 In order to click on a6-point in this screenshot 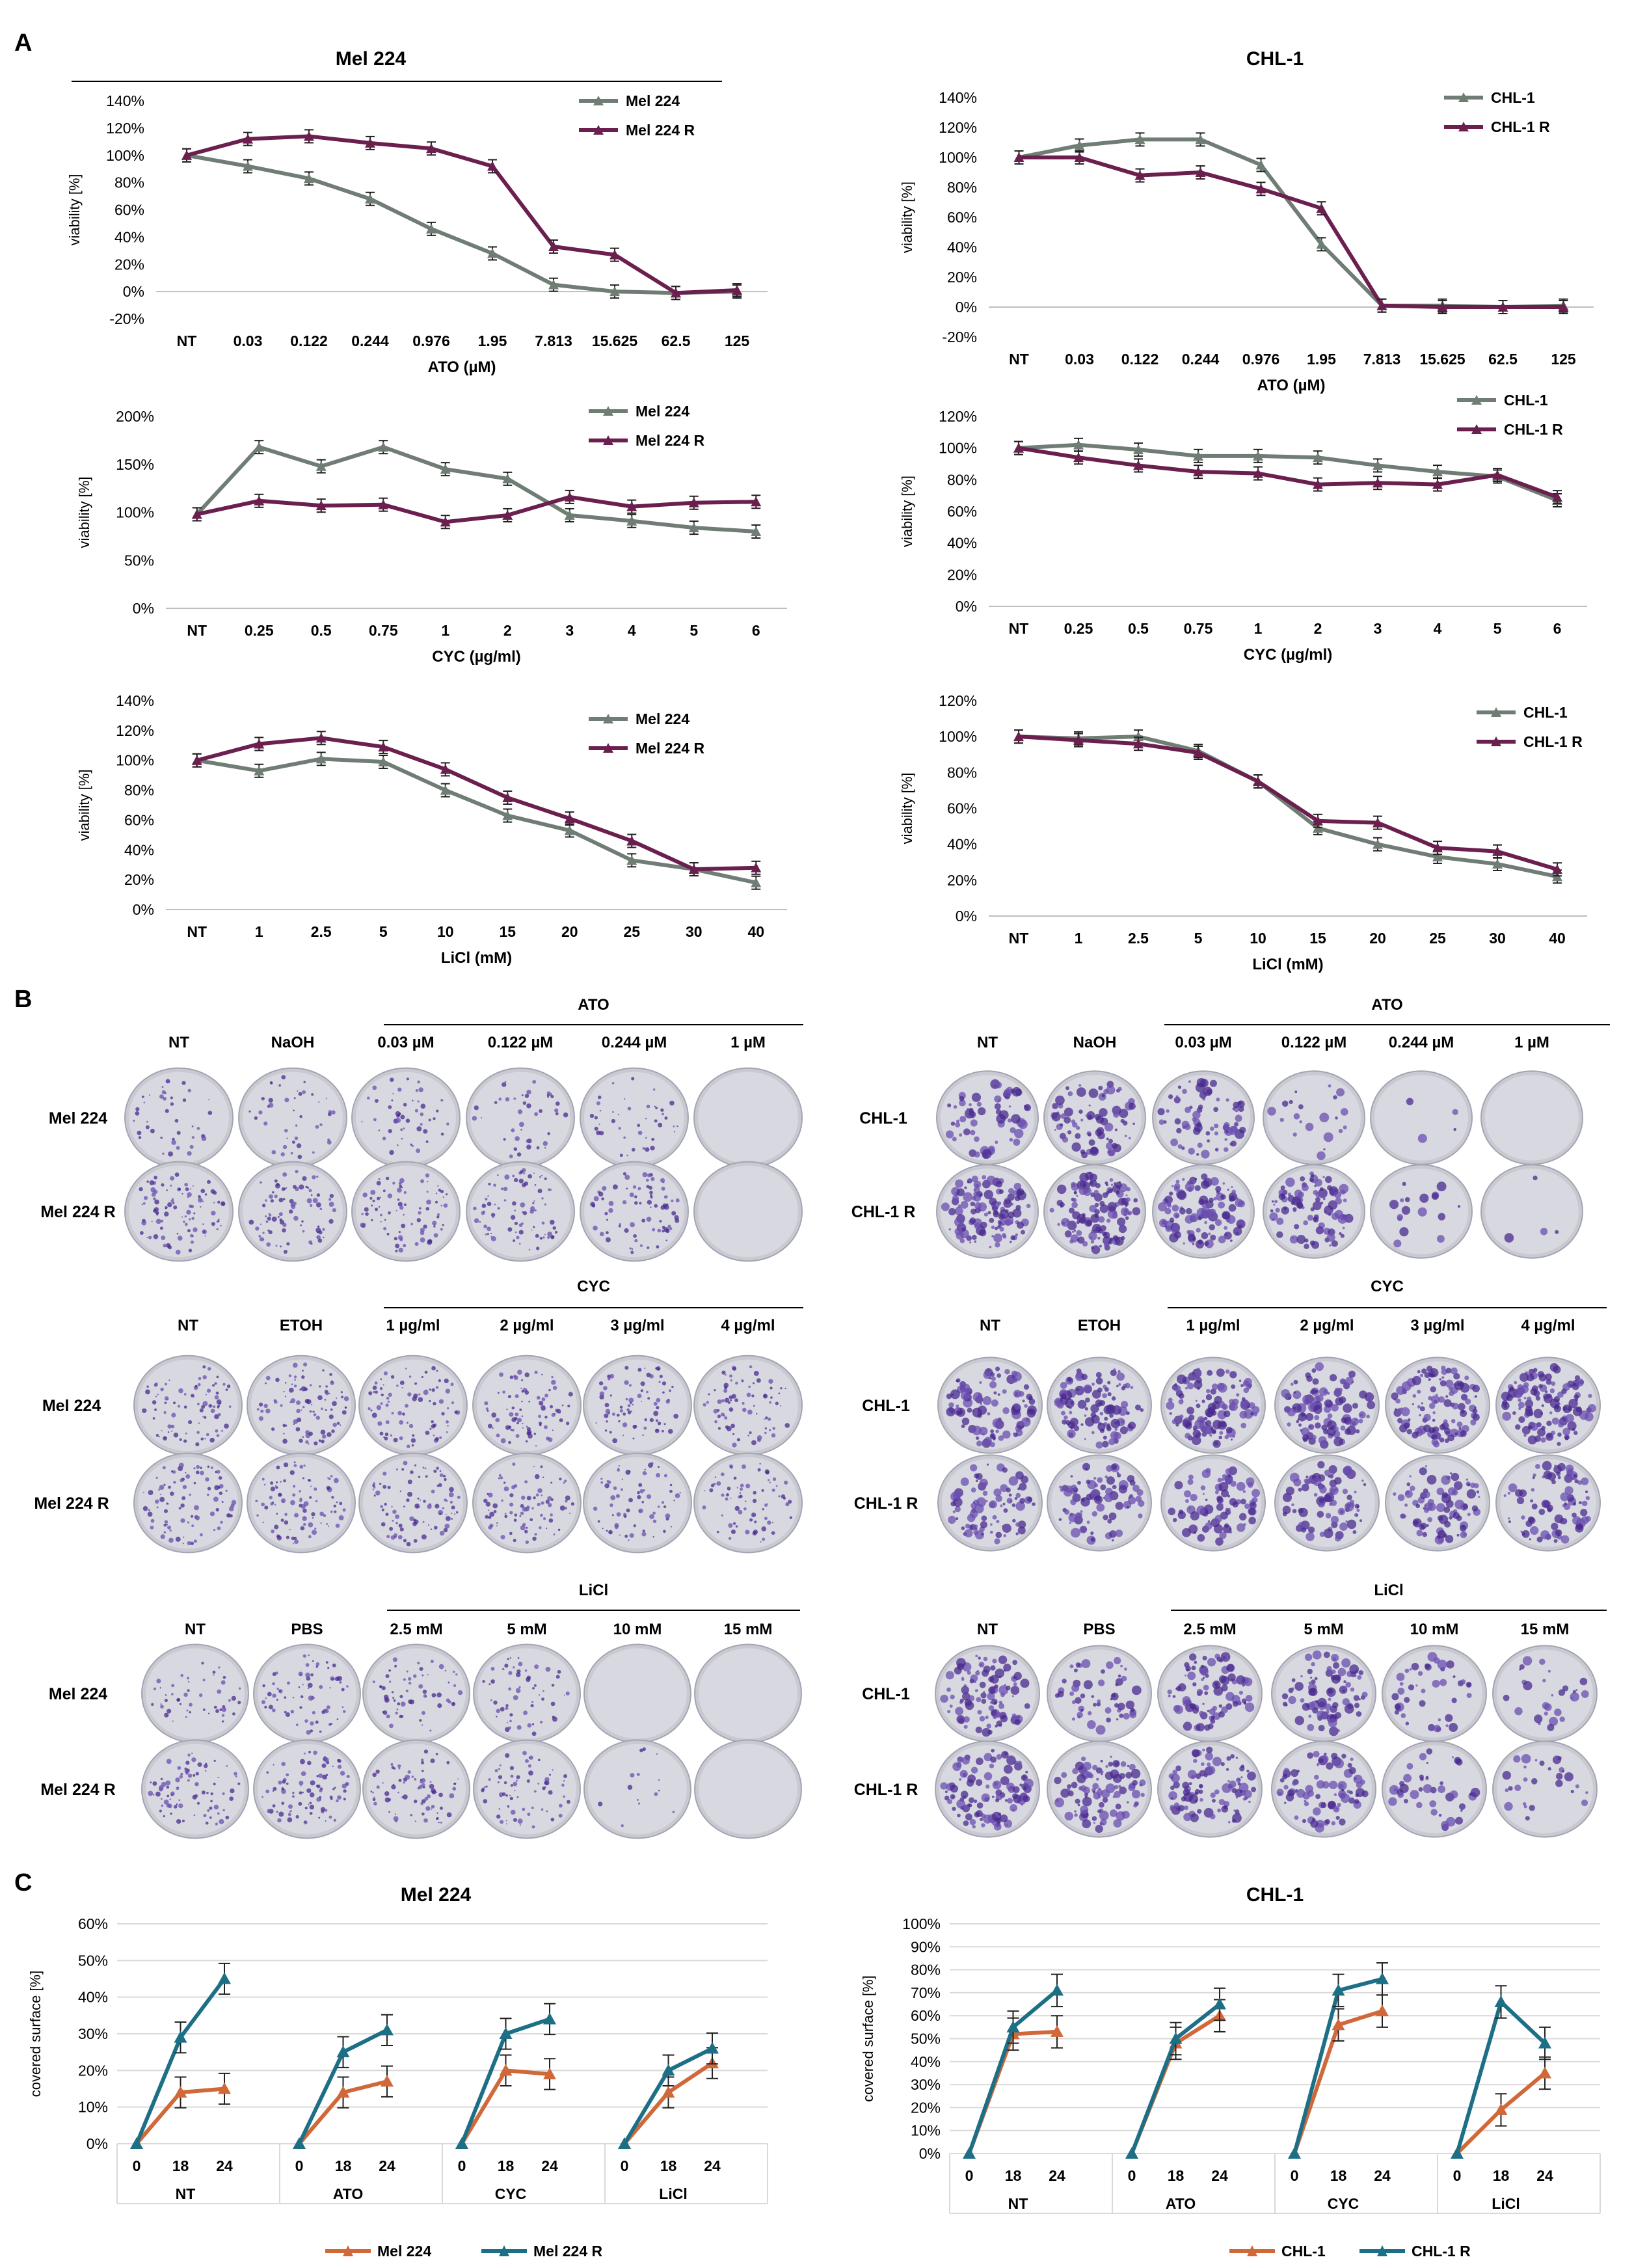, I will do `click(1138, 736)`.